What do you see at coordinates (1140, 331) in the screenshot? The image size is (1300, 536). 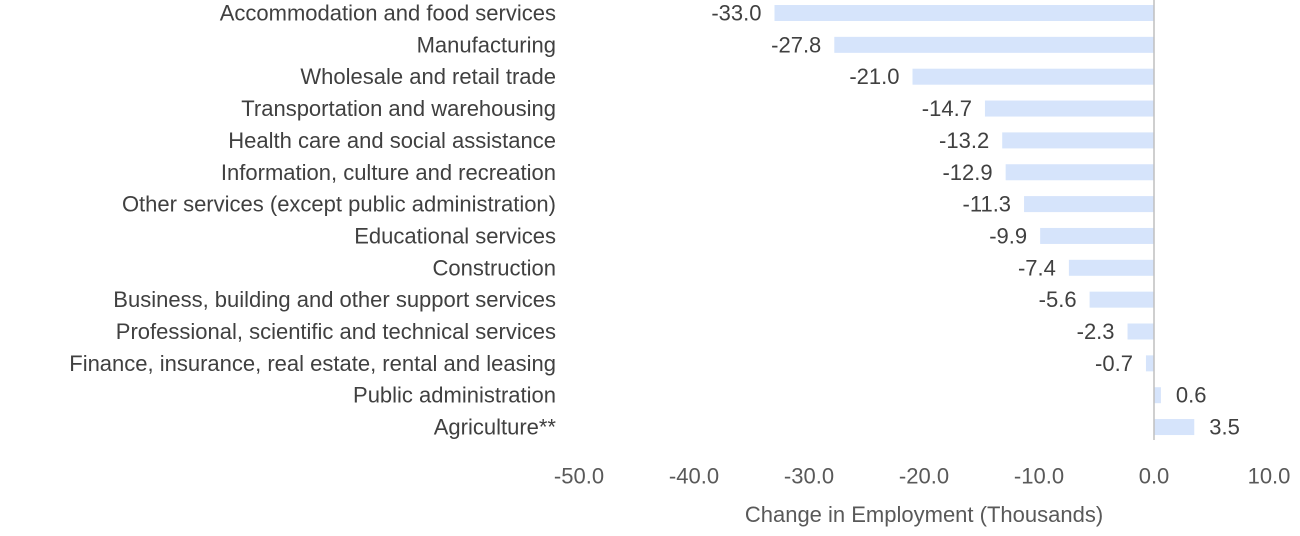 I see `bar-professional-scientific-and-technical-services` at bounding box center [1140, 331].